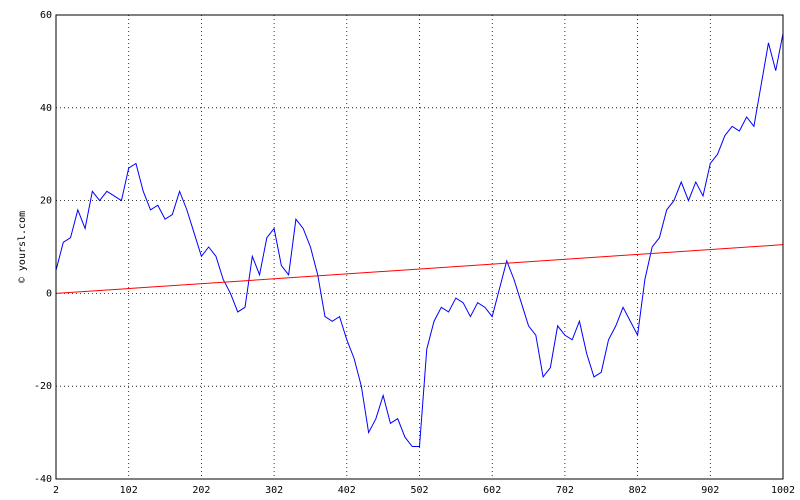  Describe the element at coordinates (565, 490) in the screenshot. I see `x-tick-label: 702` at that location.